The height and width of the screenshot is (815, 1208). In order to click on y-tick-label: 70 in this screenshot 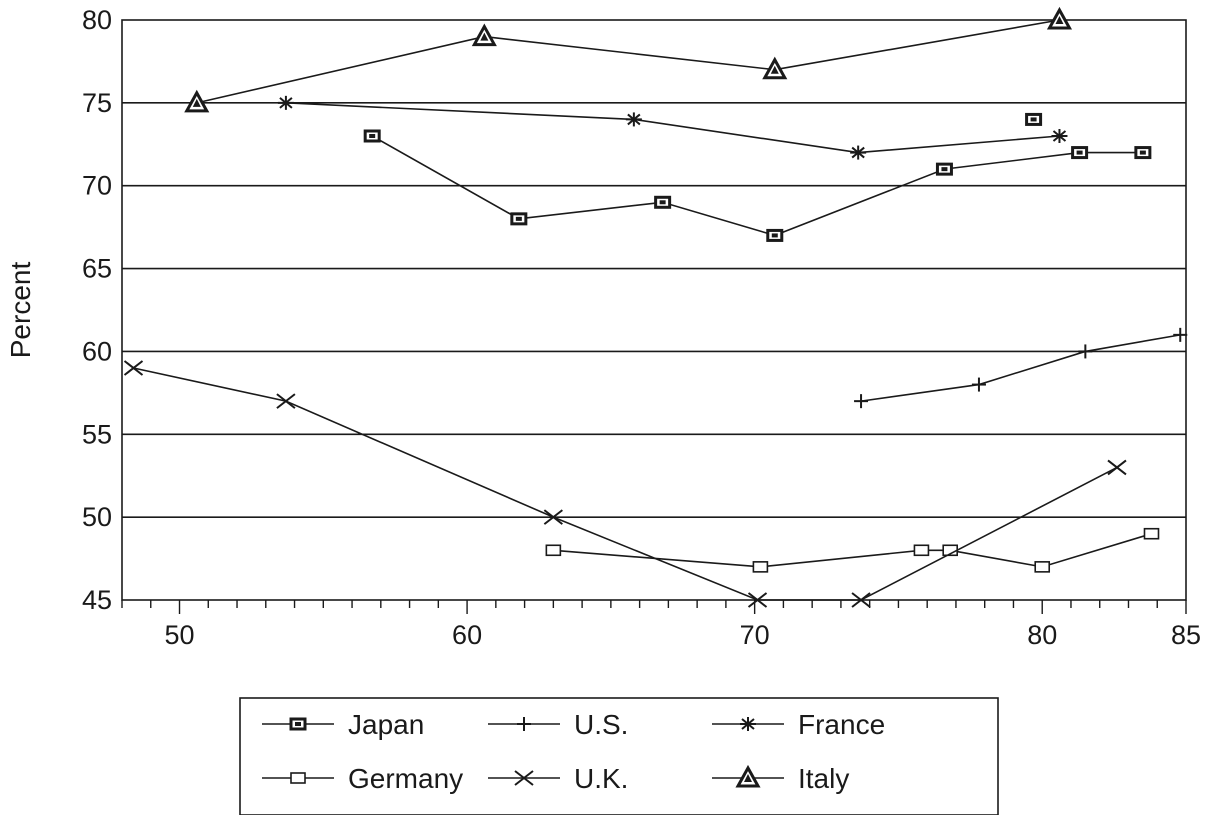, I will do `click(97, 186)`.